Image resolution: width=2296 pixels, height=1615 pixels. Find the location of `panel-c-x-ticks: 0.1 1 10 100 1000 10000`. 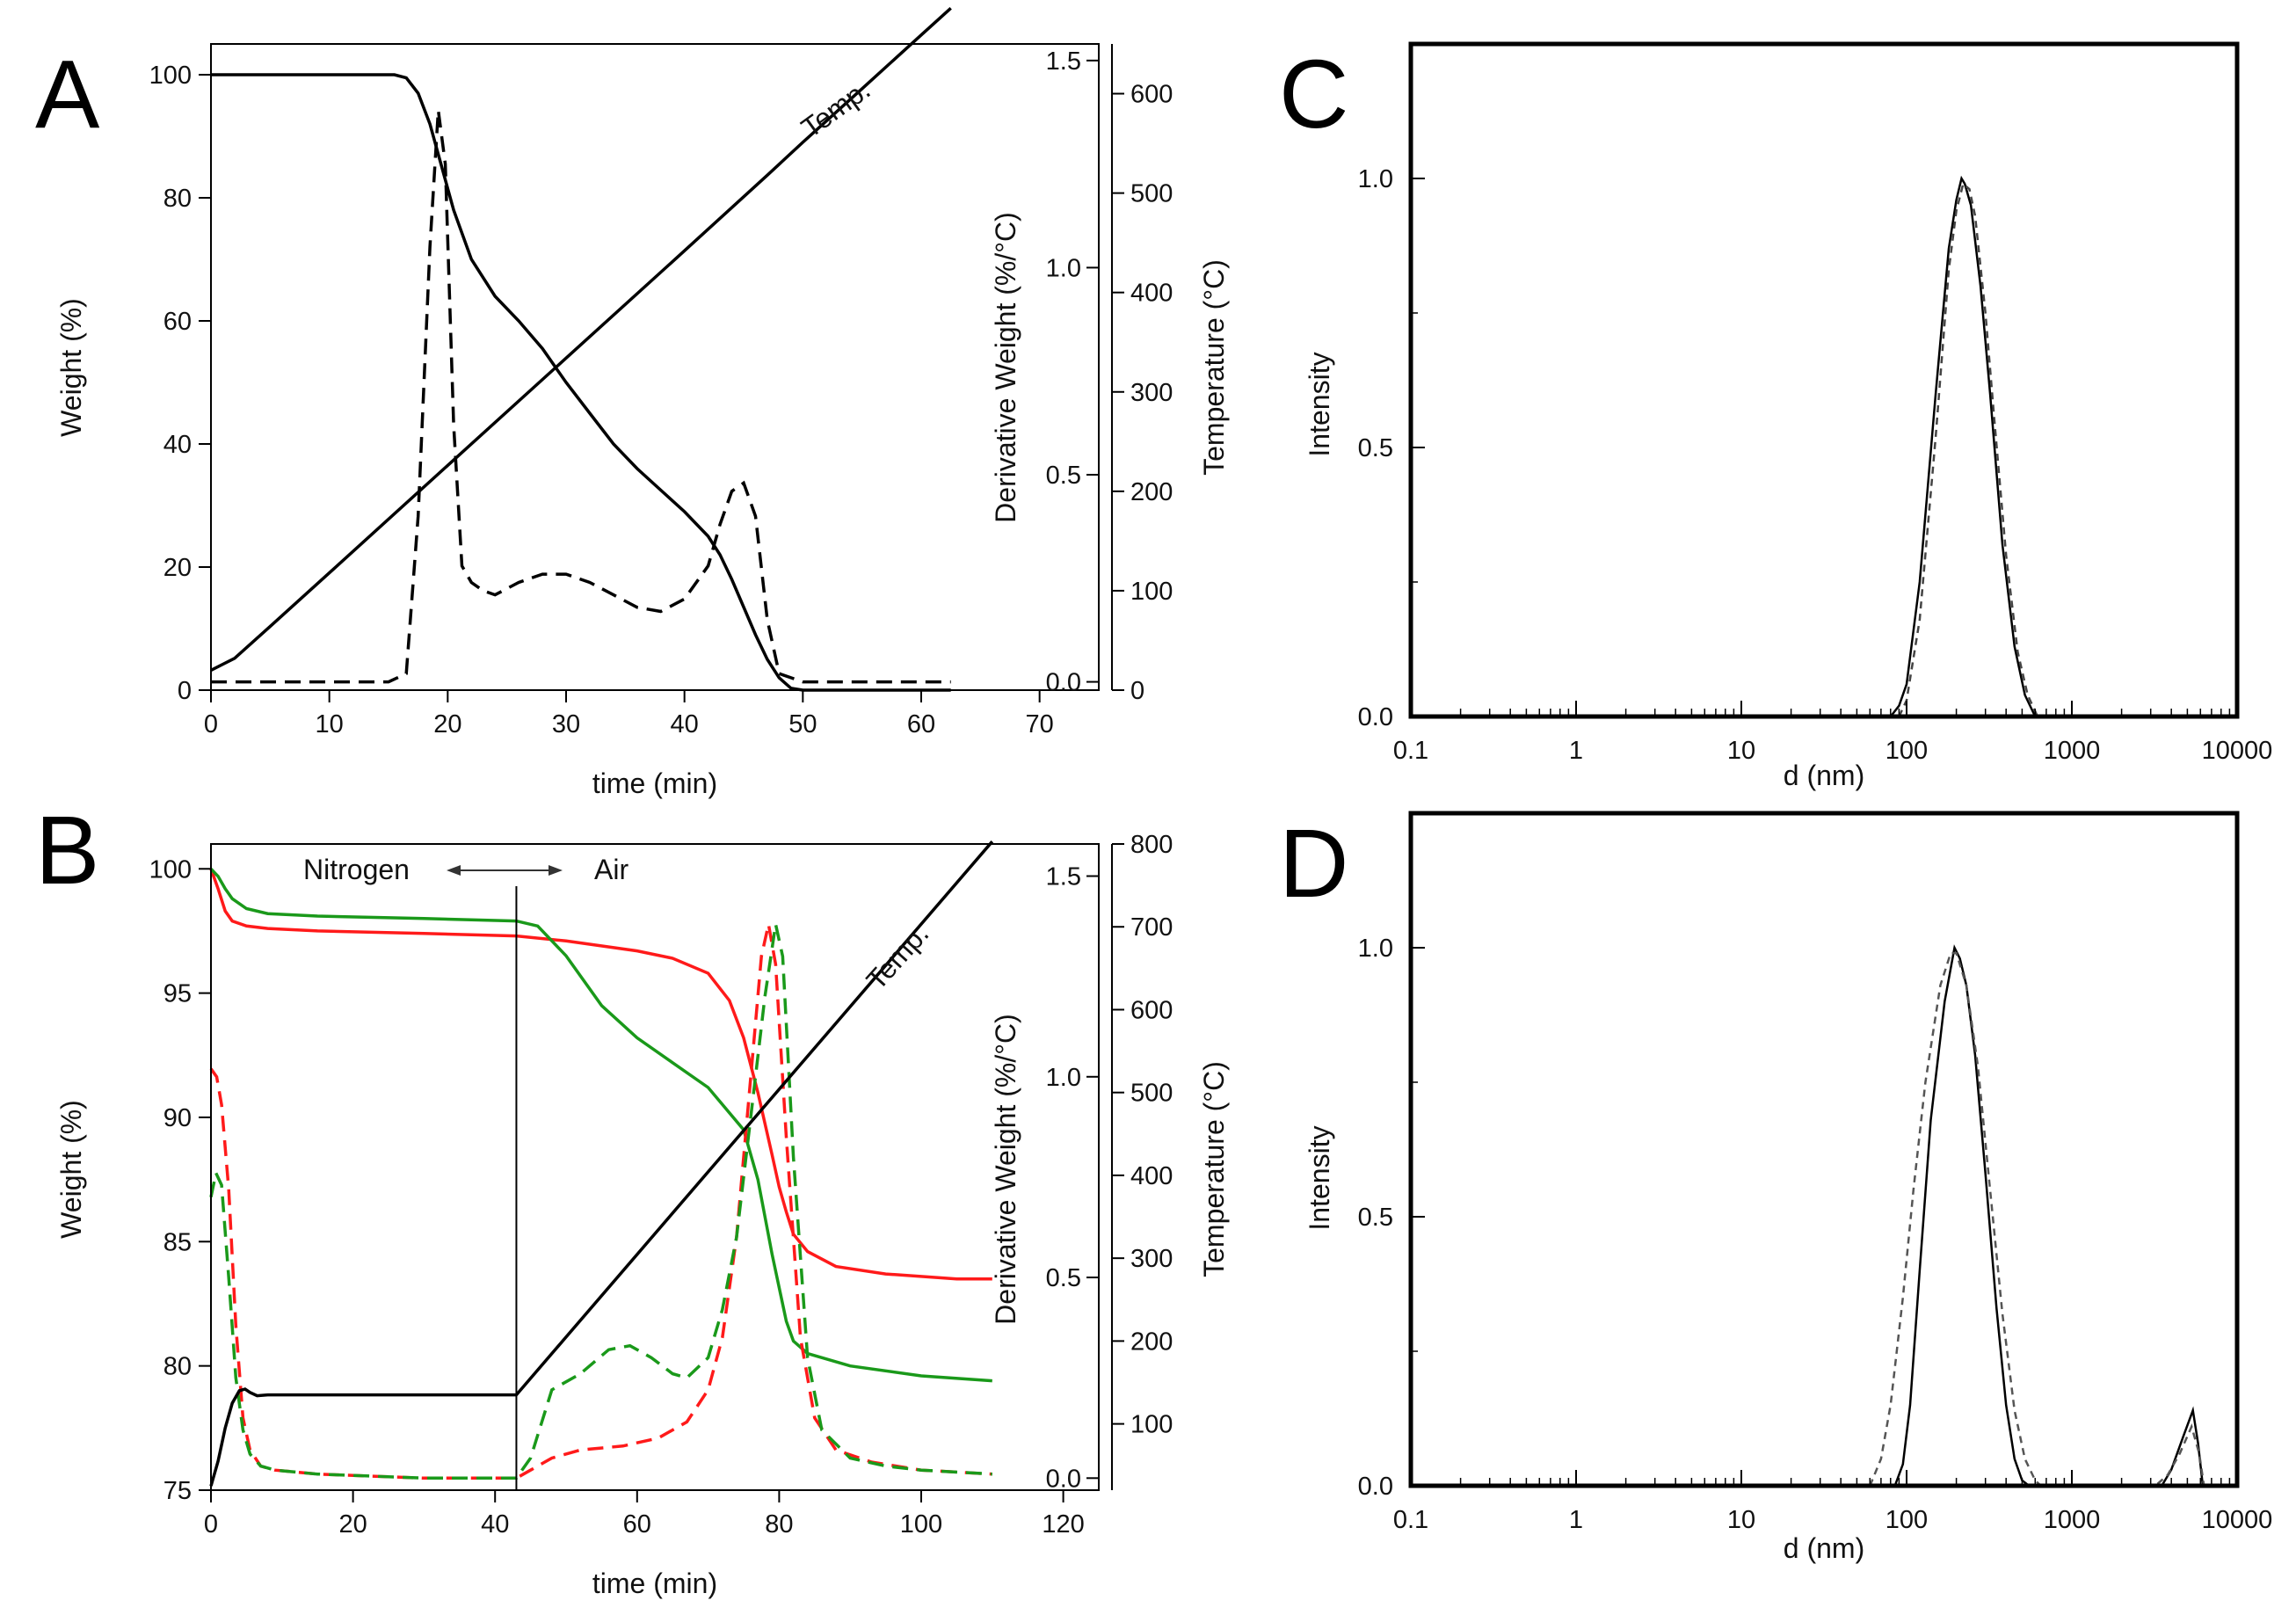

panel-c-x-ticks: 0.1 1 10 100 1000 10000 is located at coordinates (1833, 733).